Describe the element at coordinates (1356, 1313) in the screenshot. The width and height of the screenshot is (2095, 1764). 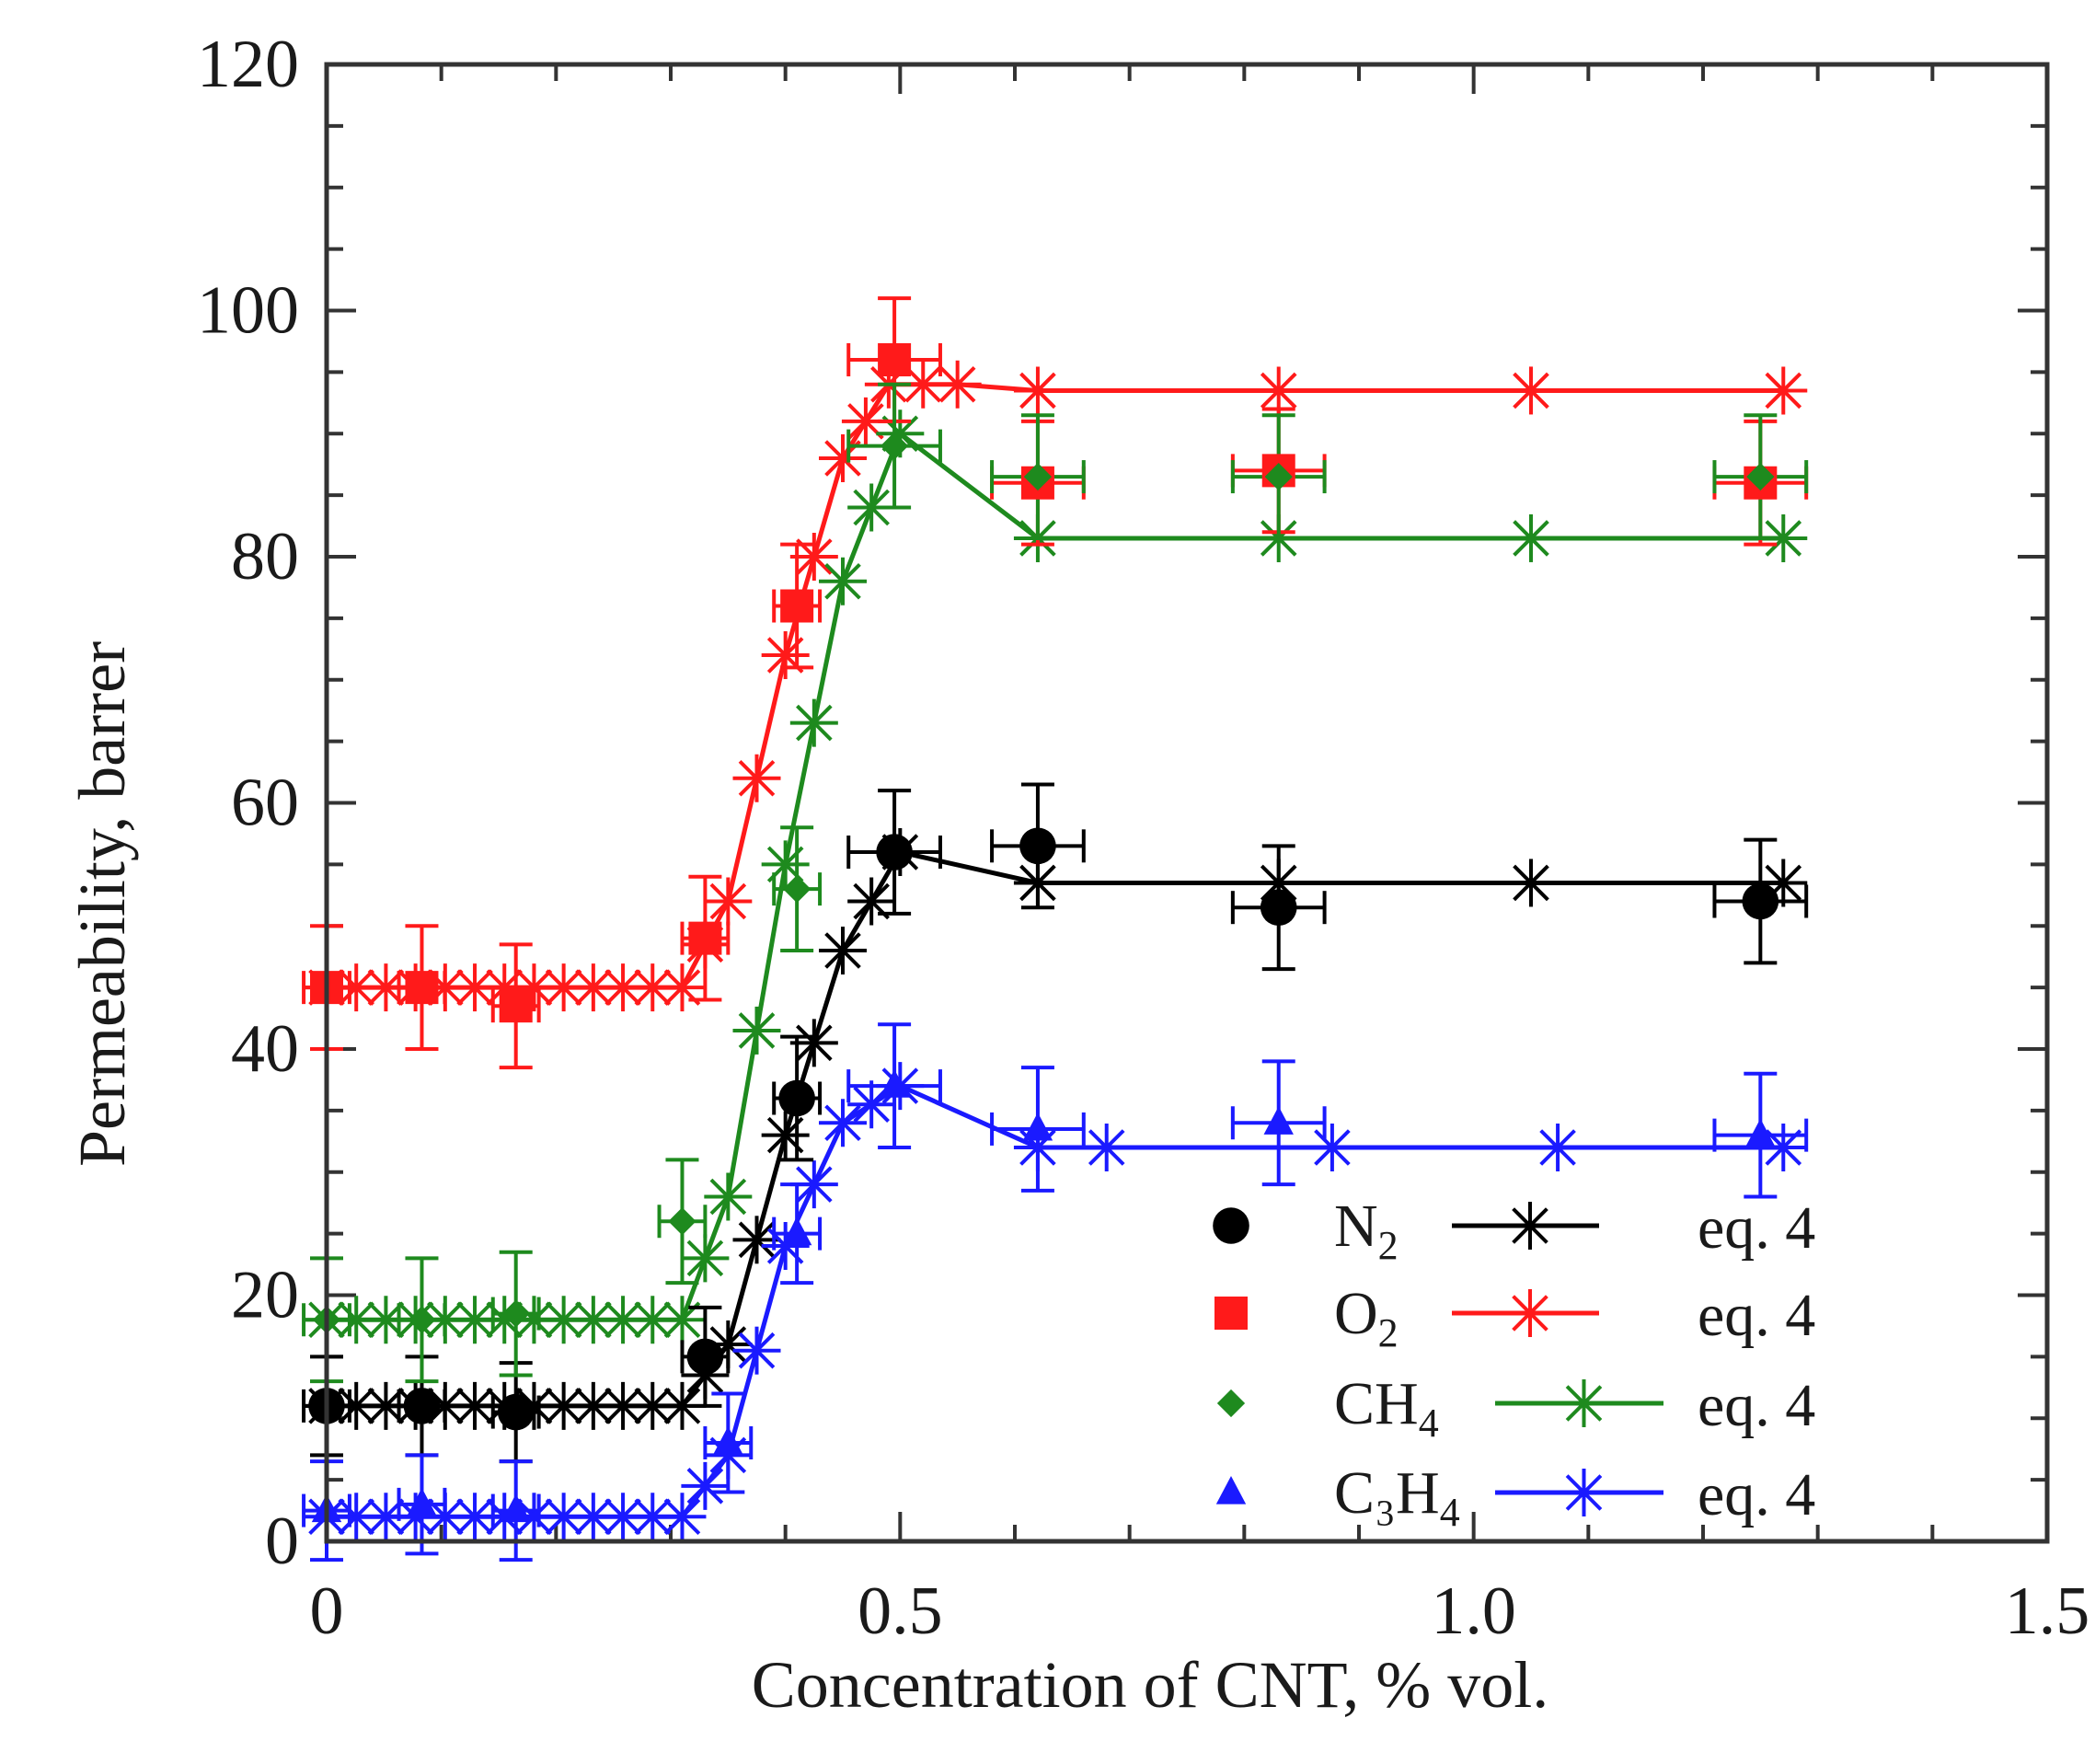
I see `legend-o2-label-main: O` at that location.